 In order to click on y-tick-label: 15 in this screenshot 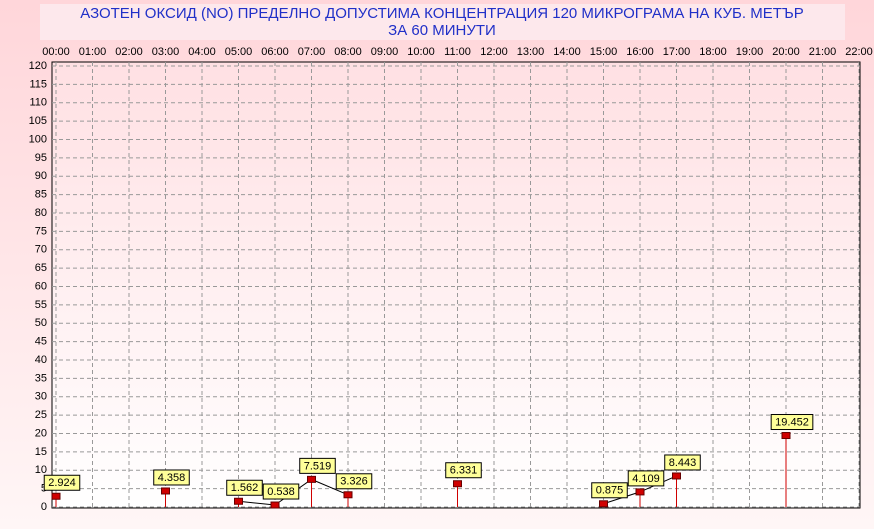, I will do `click(41, 452)`.